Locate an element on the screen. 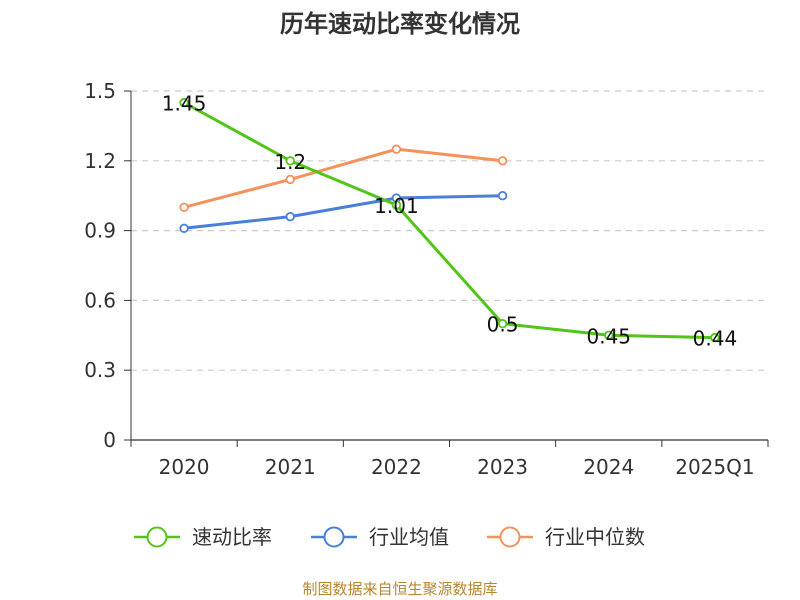 The height and width of the screenshot is (600, 800). data-label-2024: 0.45 is located at coordinates (608, 336).